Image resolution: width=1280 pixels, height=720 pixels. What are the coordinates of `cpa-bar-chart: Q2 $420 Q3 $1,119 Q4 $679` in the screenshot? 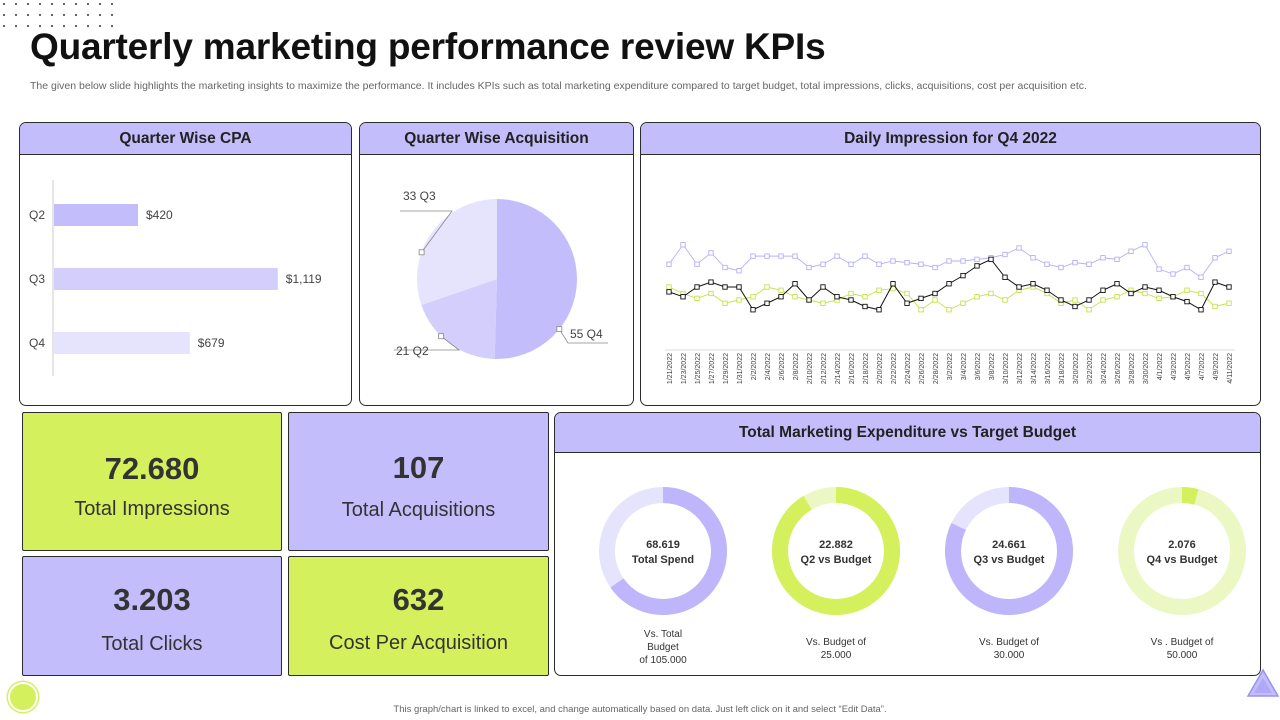 It's located at (185, 280).